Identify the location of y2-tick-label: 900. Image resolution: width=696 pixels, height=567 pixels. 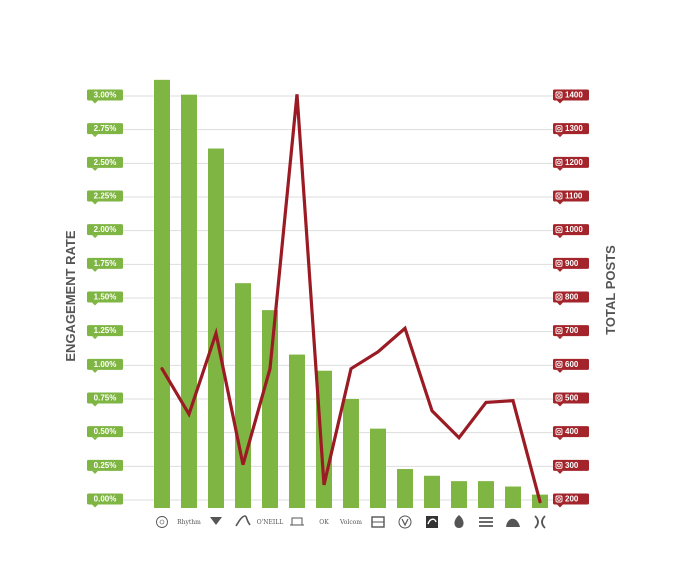
(572, 263).